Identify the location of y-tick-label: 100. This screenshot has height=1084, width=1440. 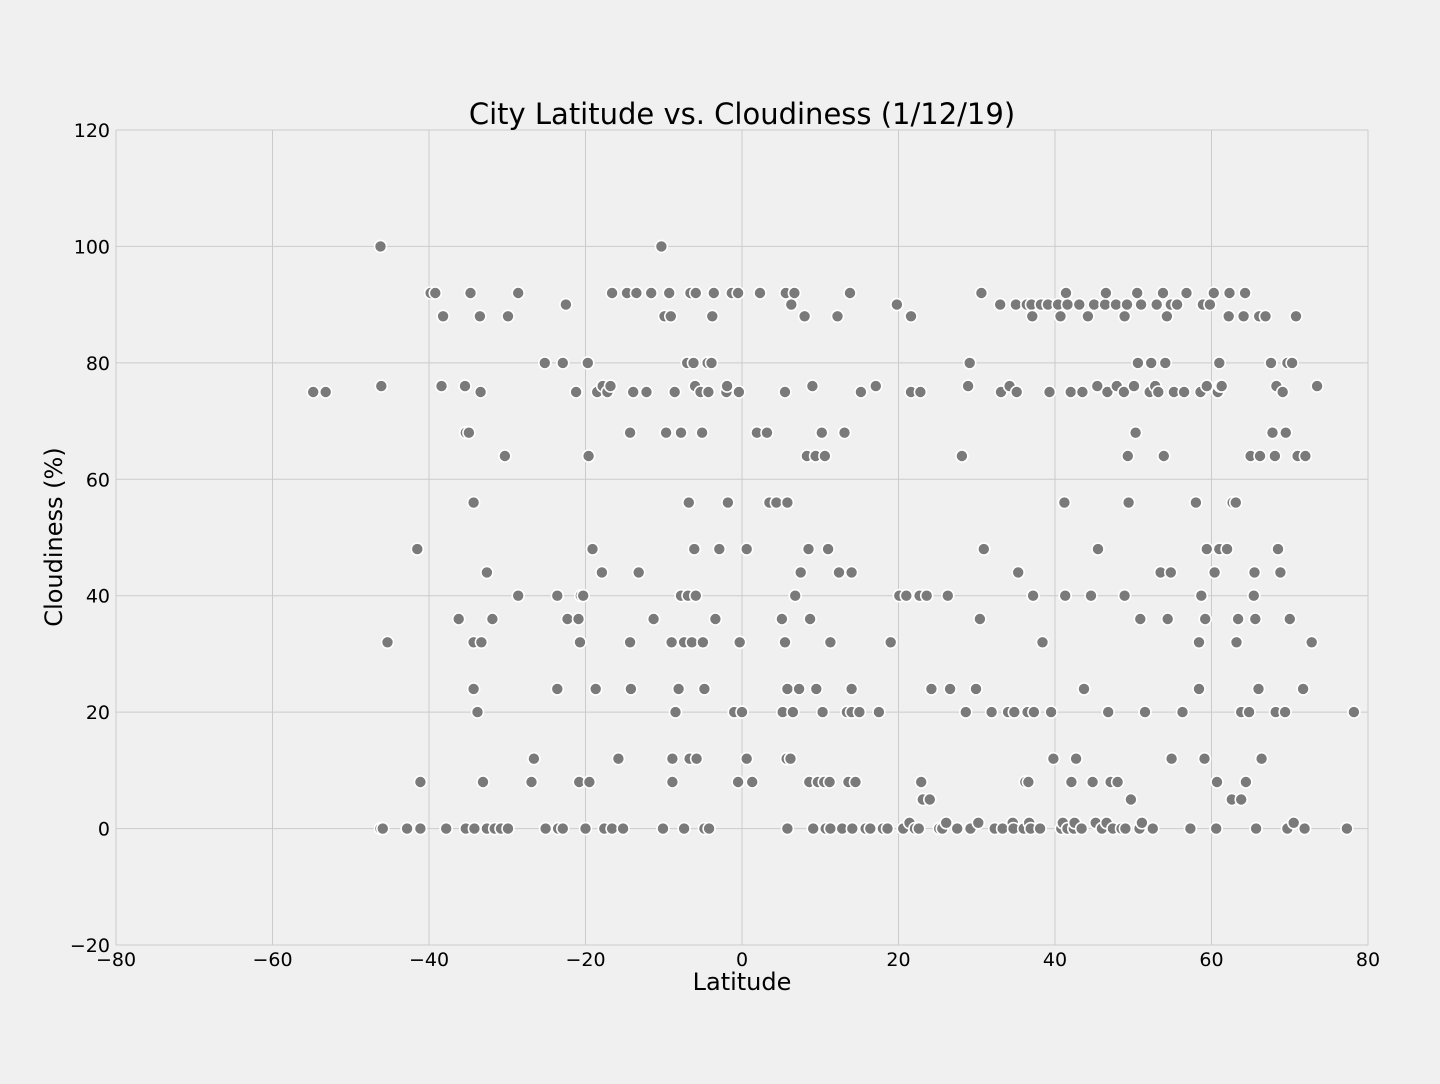
(92, 247).